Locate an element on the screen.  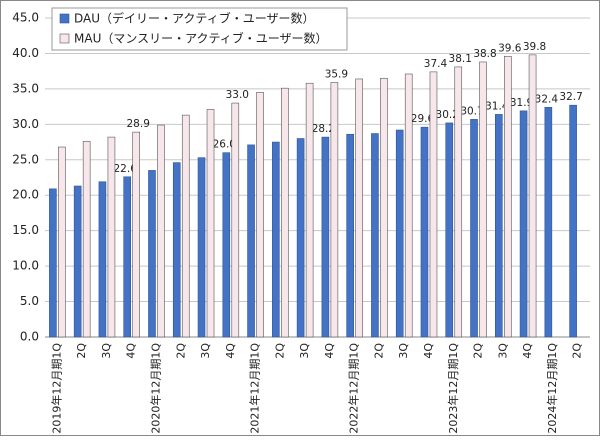
x-tick-label: 2022年12月期1Q is located at coordinates (354, 388).